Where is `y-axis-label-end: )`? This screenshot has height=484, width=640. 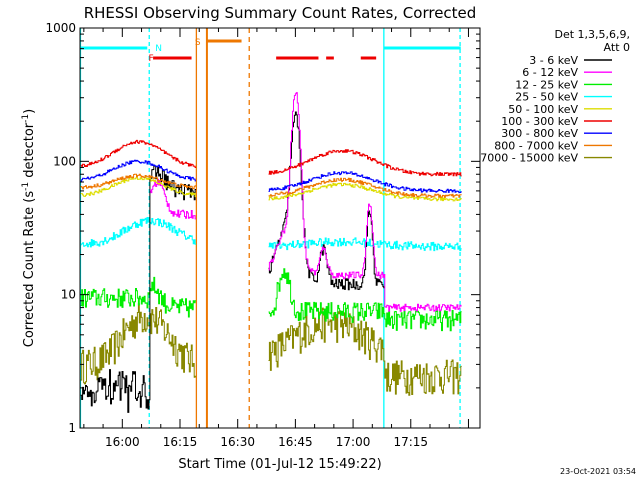
y-axis-label-end: ) is located at coordinates (29, 111).